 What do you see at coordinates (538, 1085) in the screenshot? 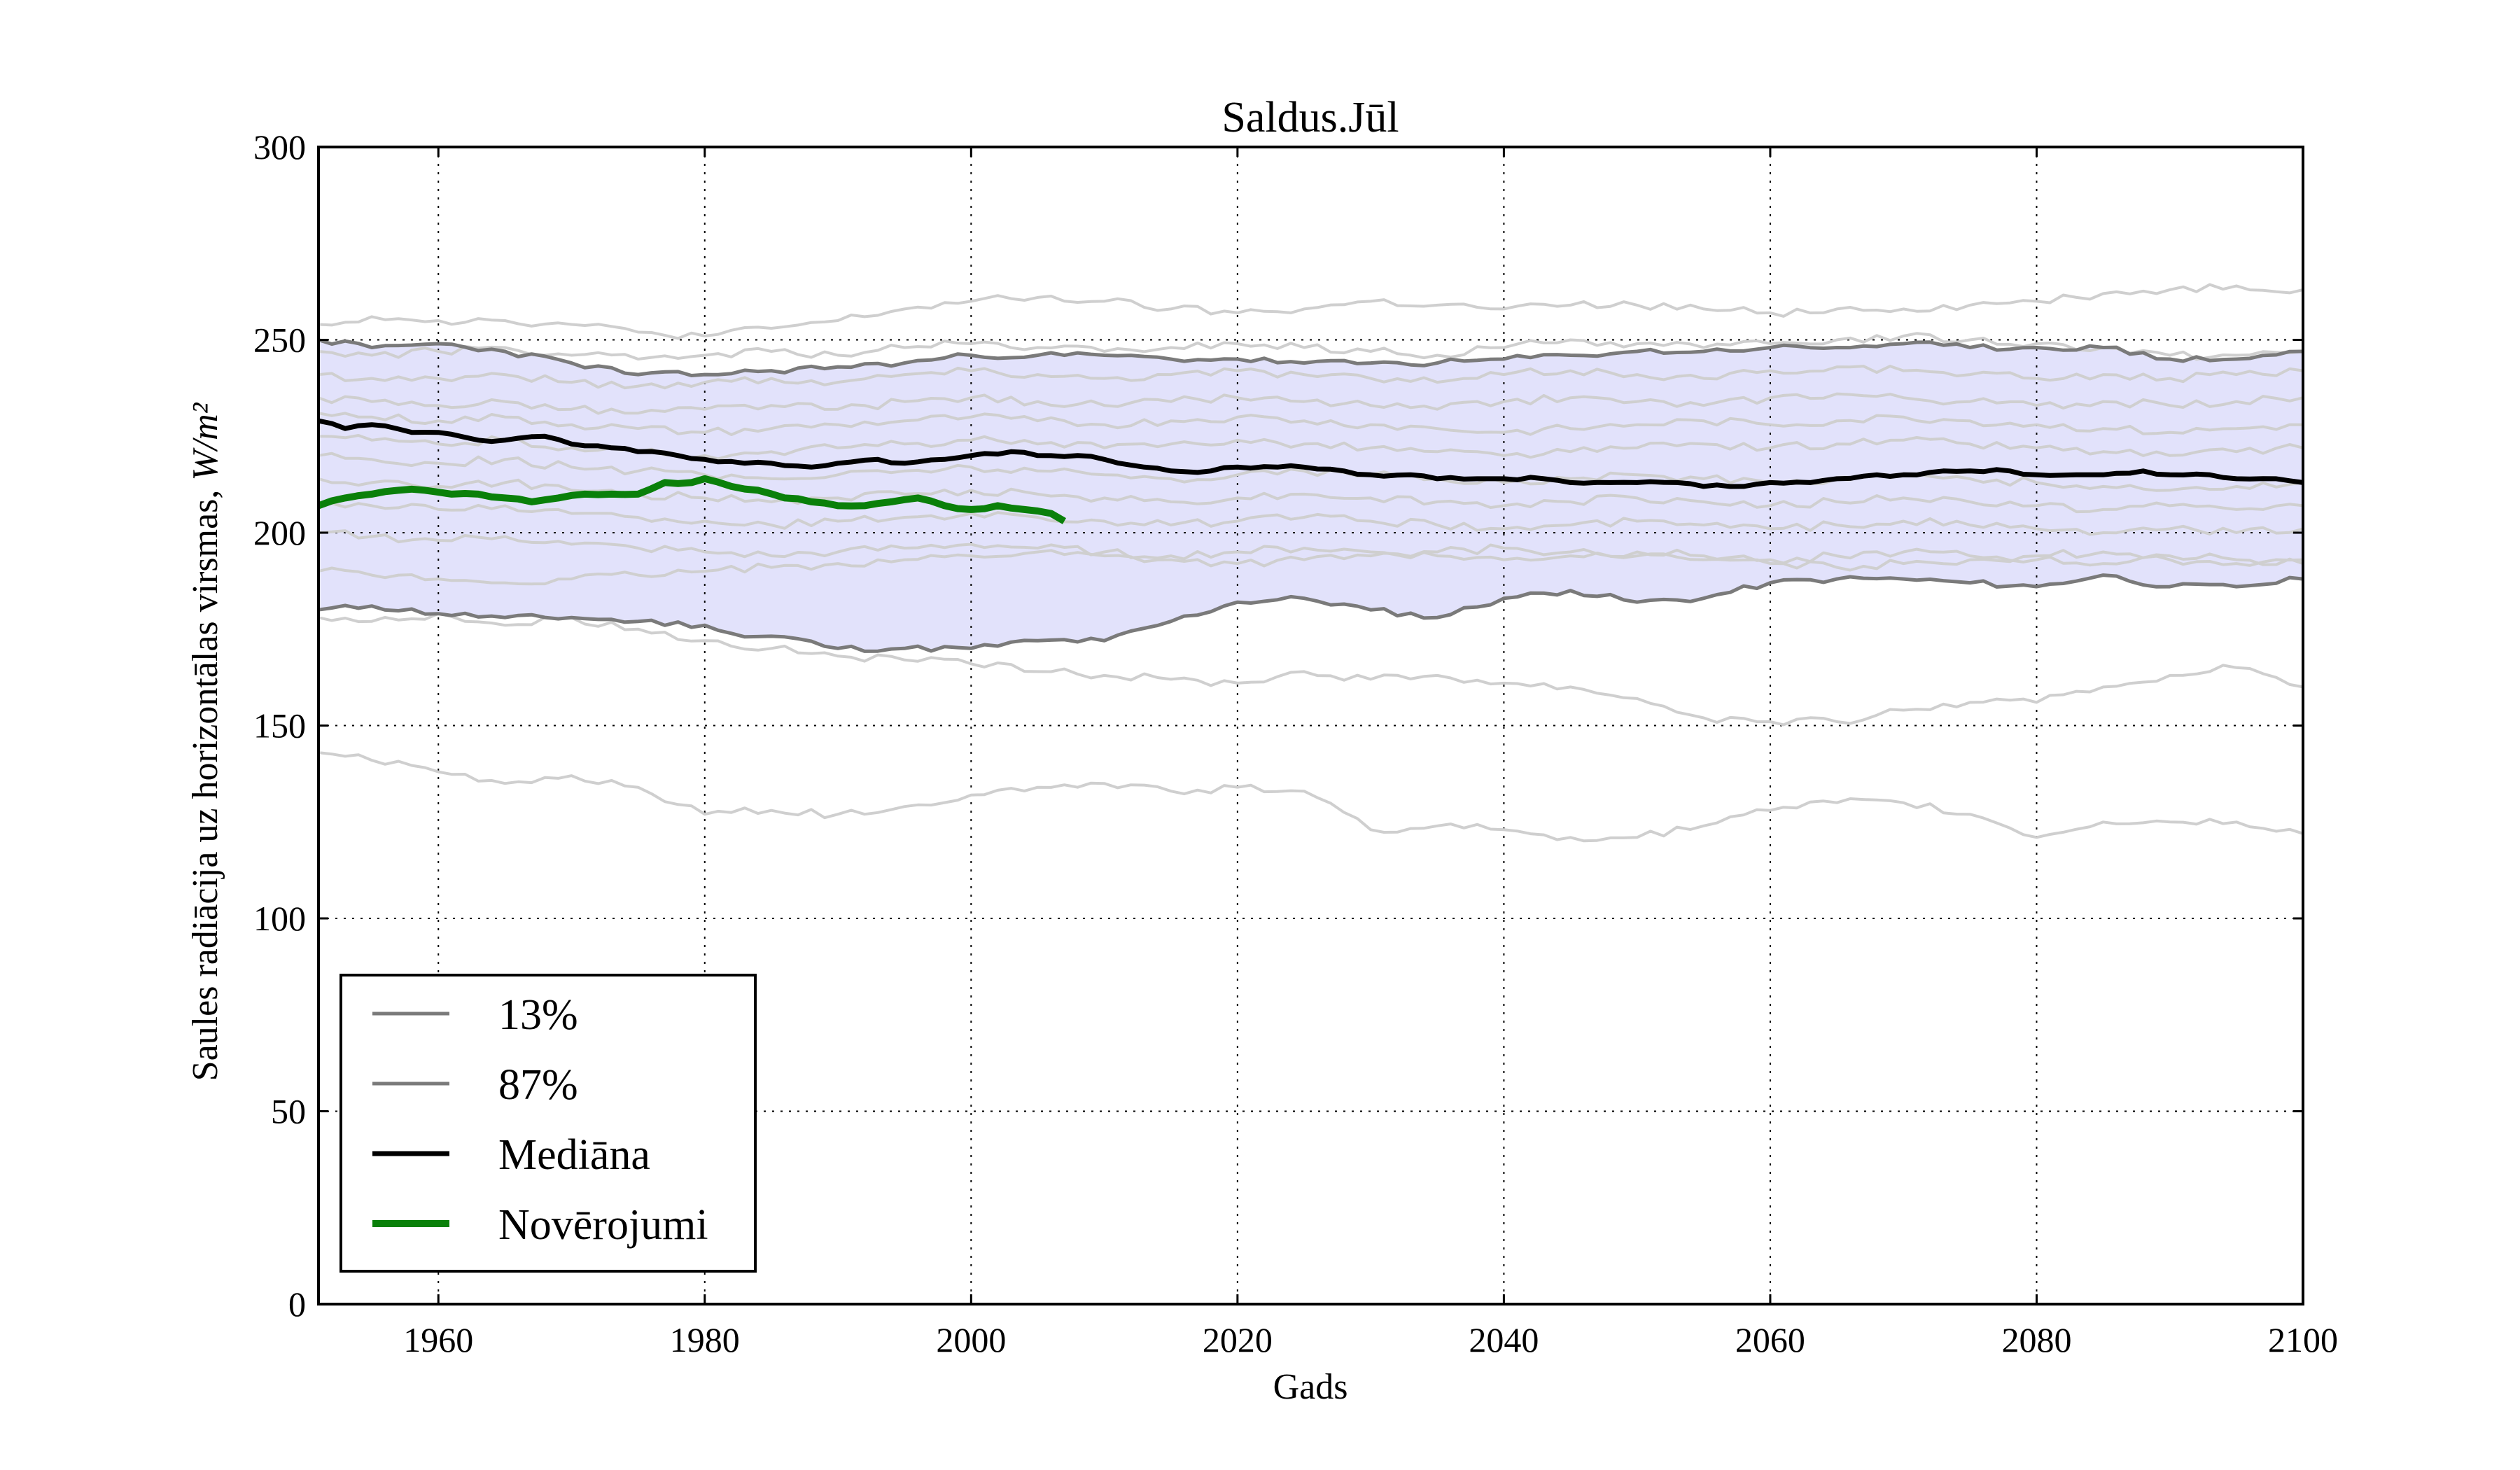
I see `legend-label: 87%` at bounding box center [538, 1085].